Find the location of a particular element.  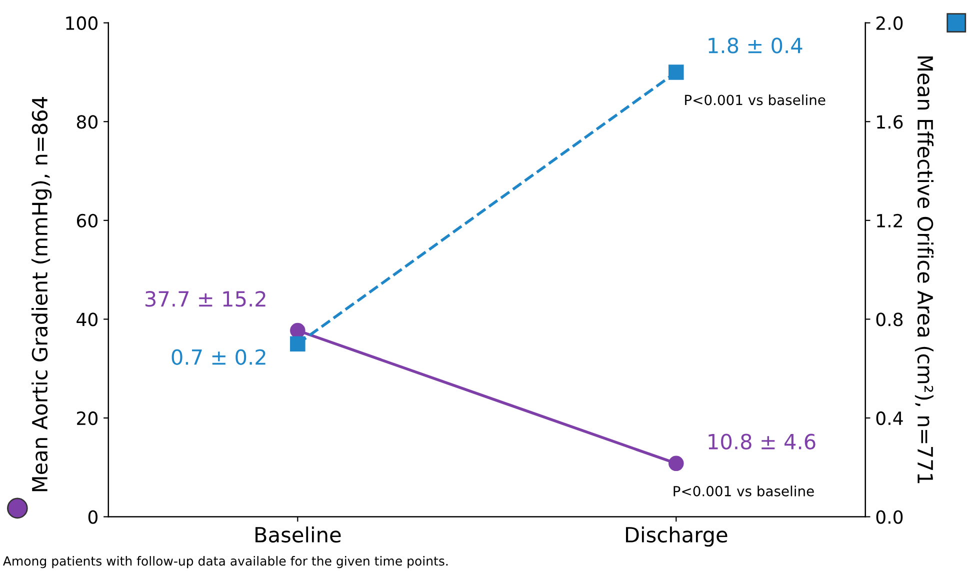

y-tick-label: 80 is located at coordinates (87, 122).